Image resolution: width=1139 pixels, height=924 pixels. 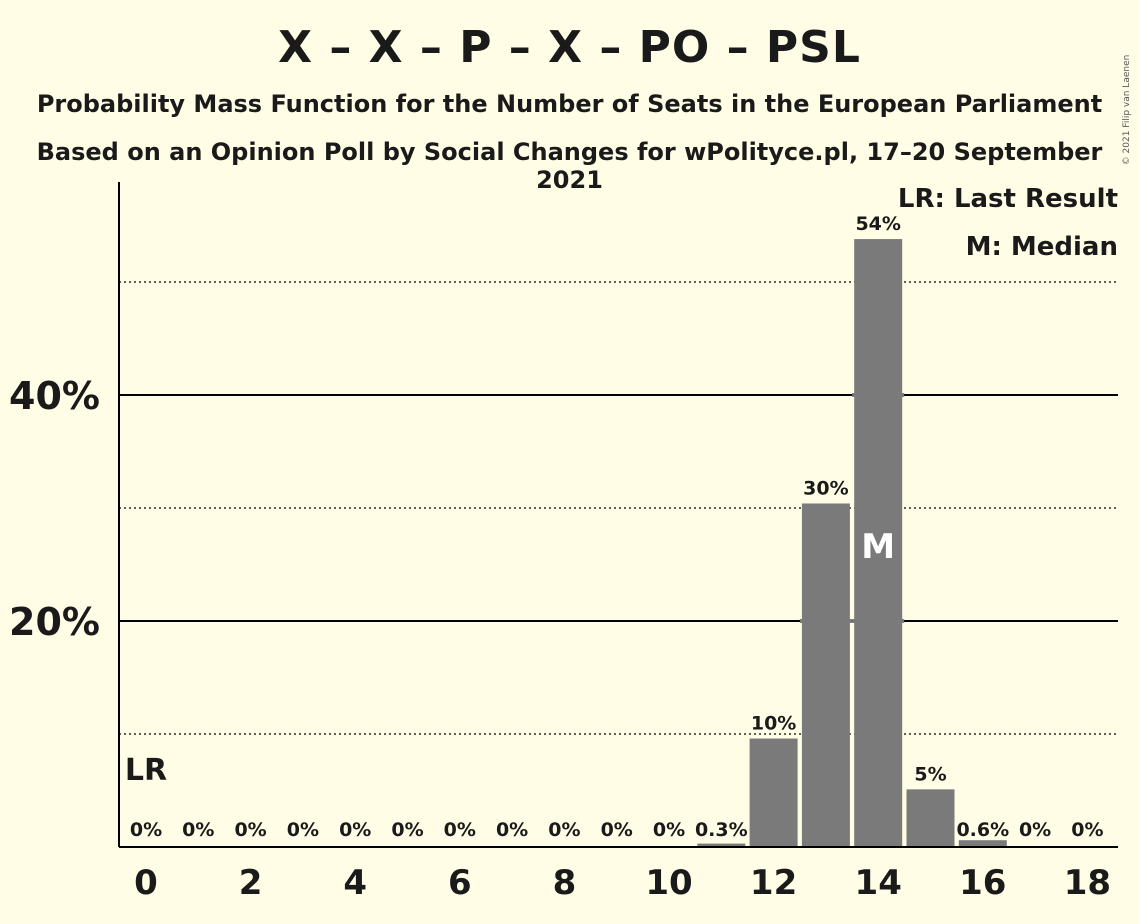 I want to click on data-label: 10%, so click(x=773, y=724).